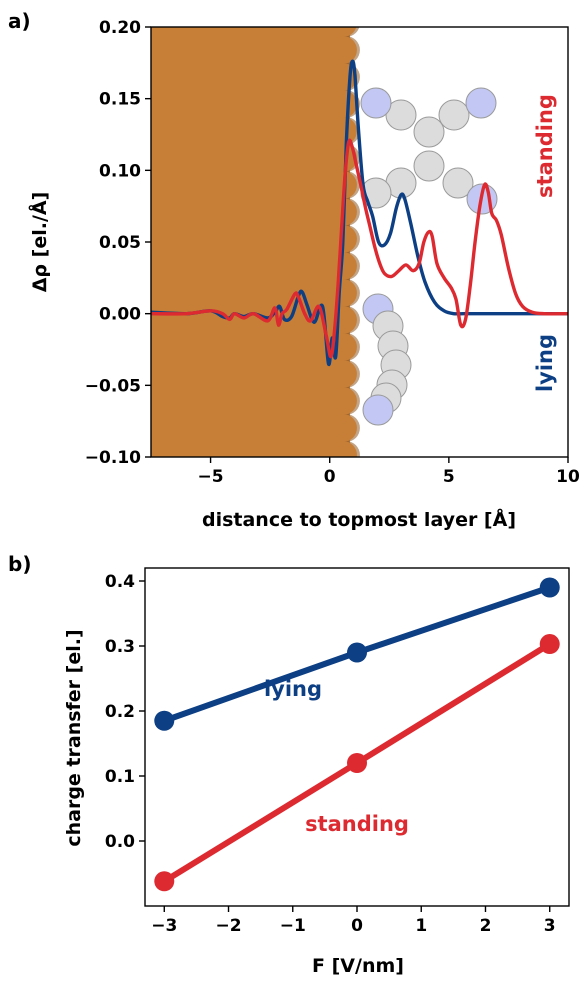 The image size is (581, 982). I want to click on panel-a-standing-label: standing, so click(545, 146).